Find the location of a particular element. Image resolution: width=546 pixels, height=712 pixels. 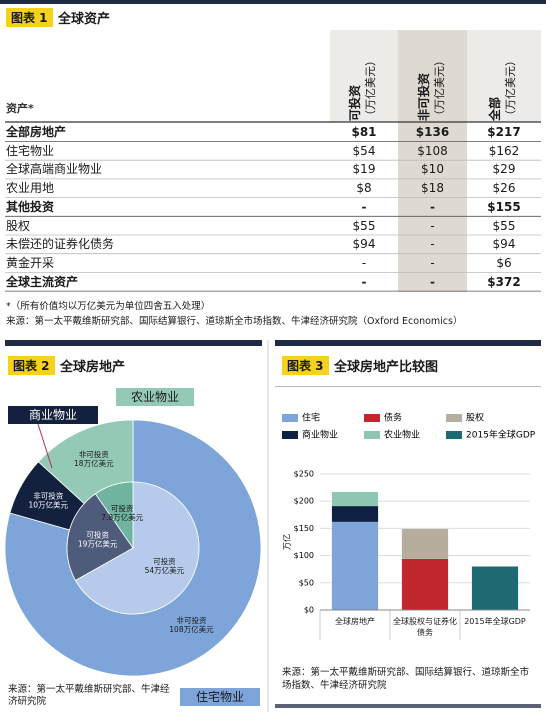

table-note: *（所有价值均以万亿美元为单位四舍五入处理） is located at coordinates (108, 306).